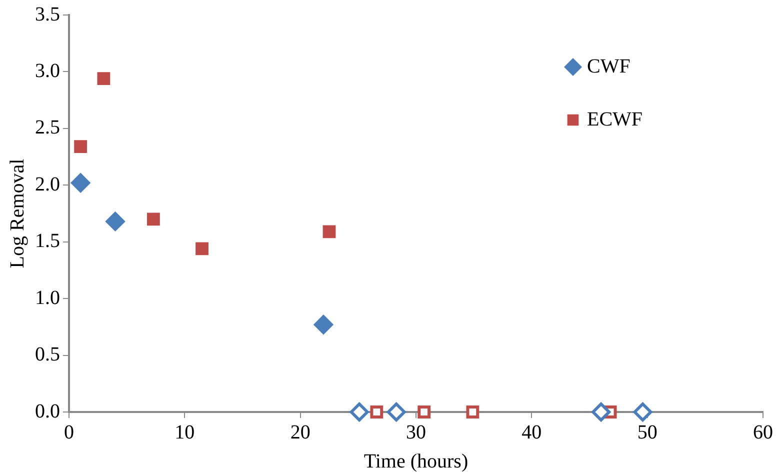 This screenshot has width=776, height=476. What do you see at coordinates (416, 461) in the screenshot?
I see `x-axis-title: Time (hours)` at bounding box center [416, 461].